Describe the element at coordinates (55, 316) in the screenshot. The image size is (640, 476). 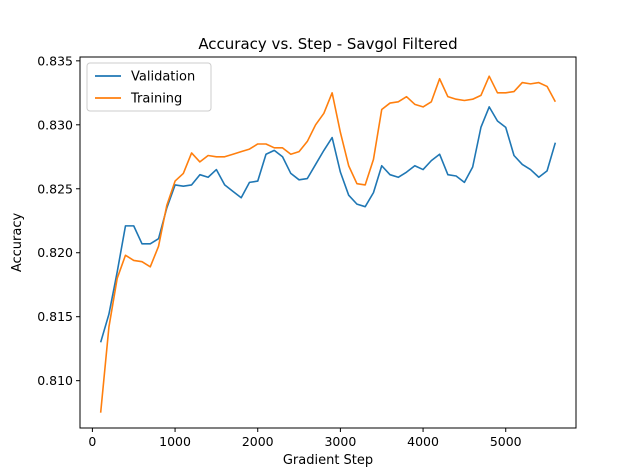
I see `y-tick-label: 0.815` at that location.